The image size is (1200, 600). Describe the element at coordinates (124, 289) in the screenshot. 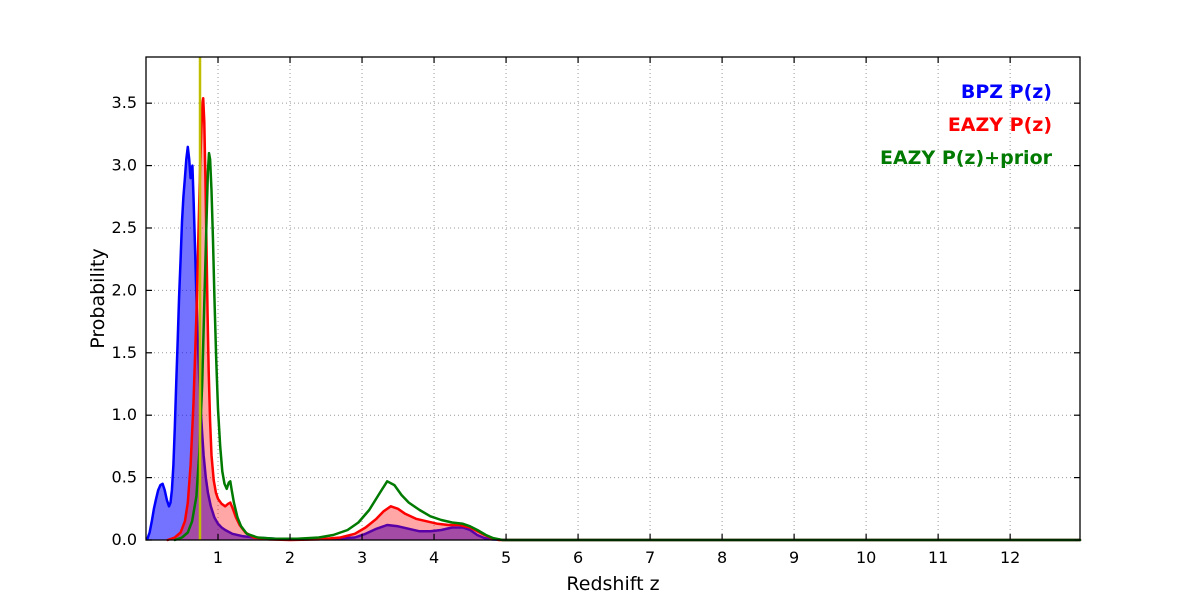

I see `y-tick-label: 2.0` at that location.